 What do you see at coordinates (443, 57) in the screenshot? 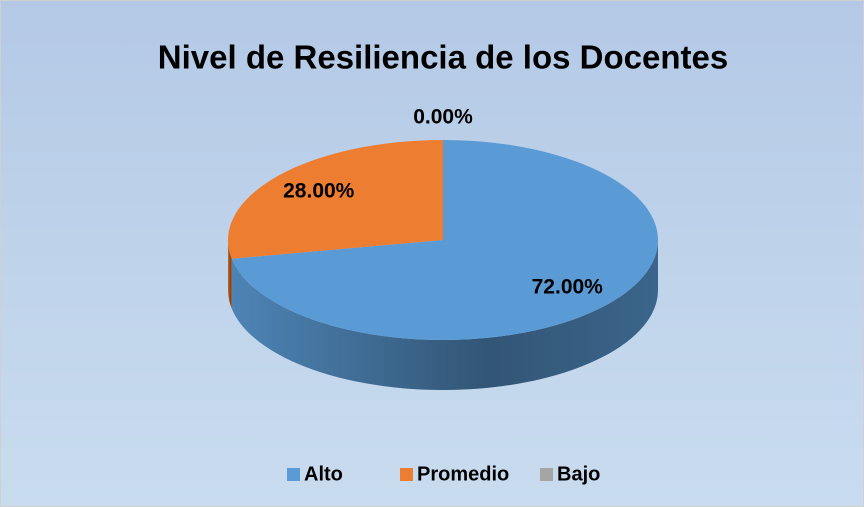
I see `chart-title: Nivel de Resiliencia de los Docentes` at bounding box center [443, 57].